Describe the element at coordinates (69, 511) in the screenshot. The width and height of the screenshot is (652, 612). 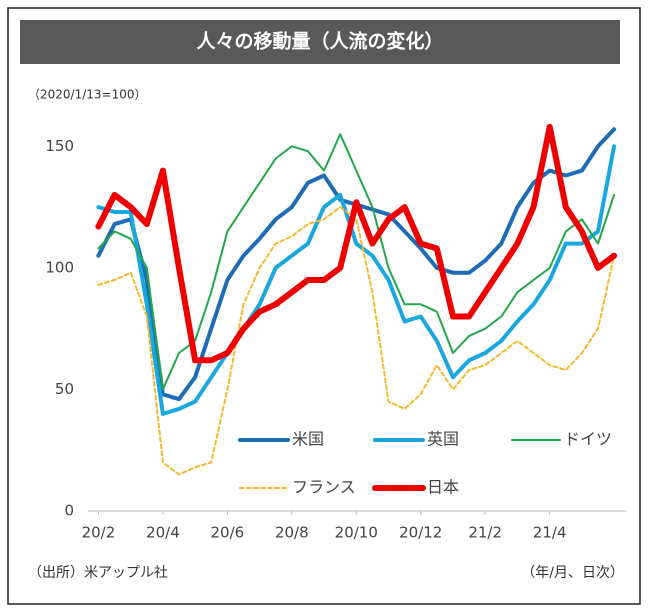
I see `y-tick-label: 0` at that location.